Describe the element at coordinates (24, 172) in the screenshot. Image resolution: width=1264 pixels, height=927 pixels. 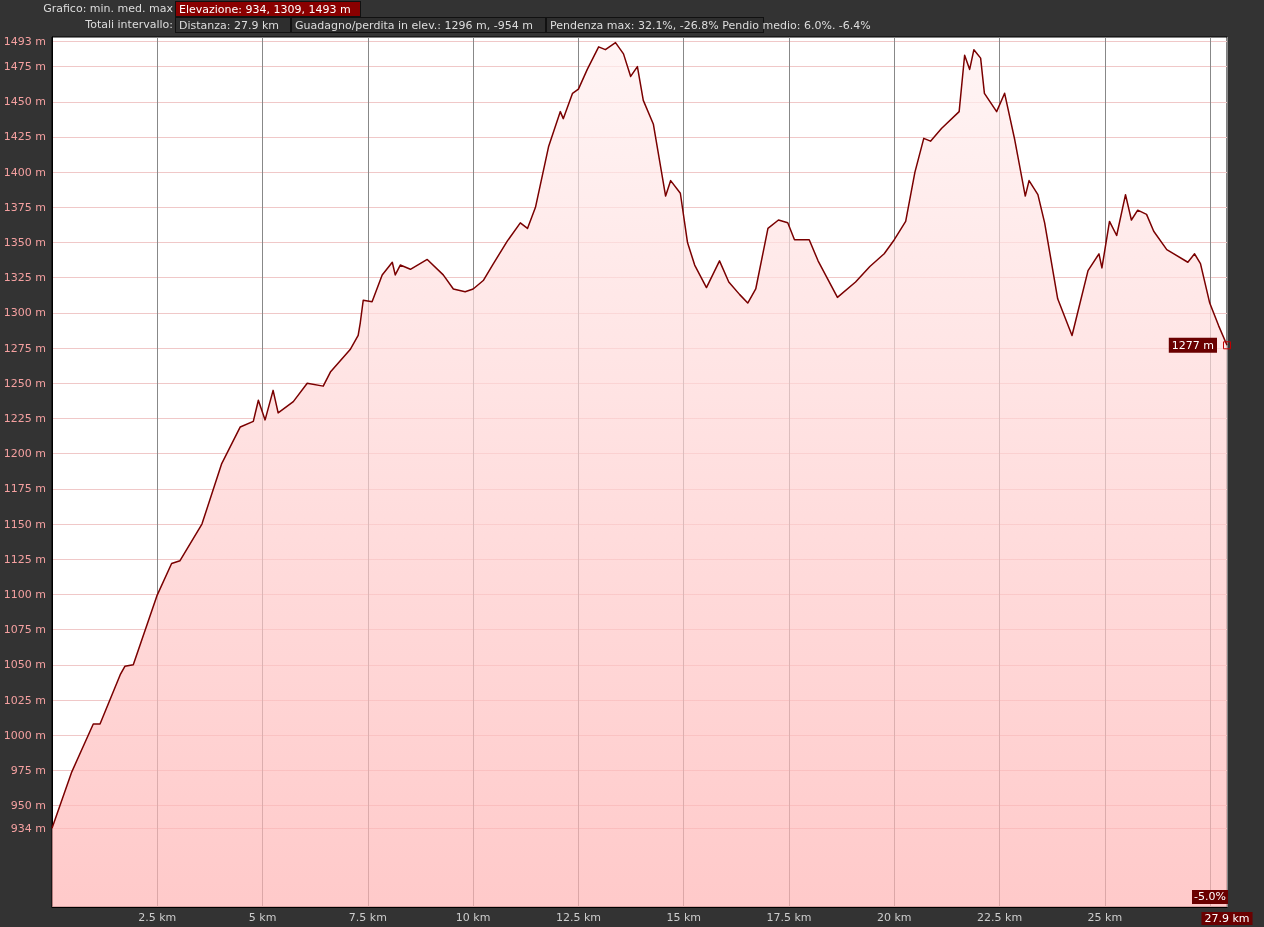
I see `y-tick-label: 1400 m` at that location.